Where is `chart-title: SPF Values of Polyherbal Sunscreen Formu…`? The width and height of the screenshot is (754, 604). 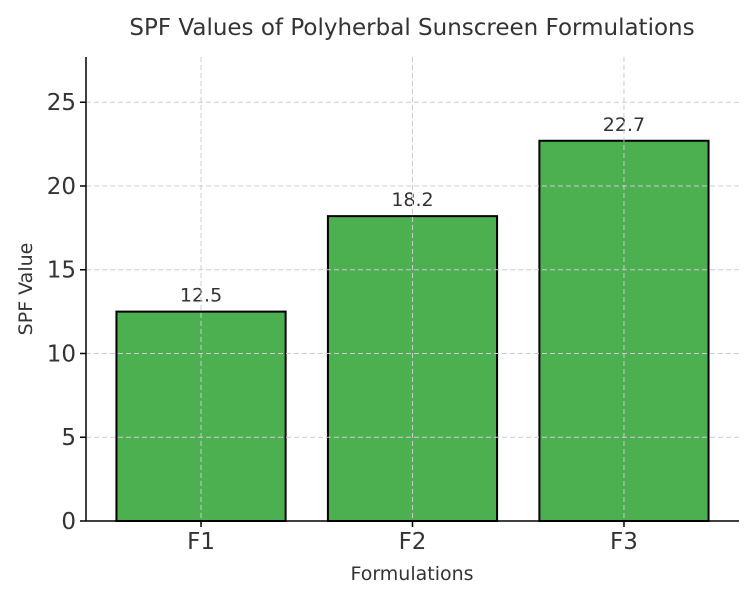 chart-title: SPF Values of Polyherbal Sunscreen Formu… is located at coordinates (411, 28).